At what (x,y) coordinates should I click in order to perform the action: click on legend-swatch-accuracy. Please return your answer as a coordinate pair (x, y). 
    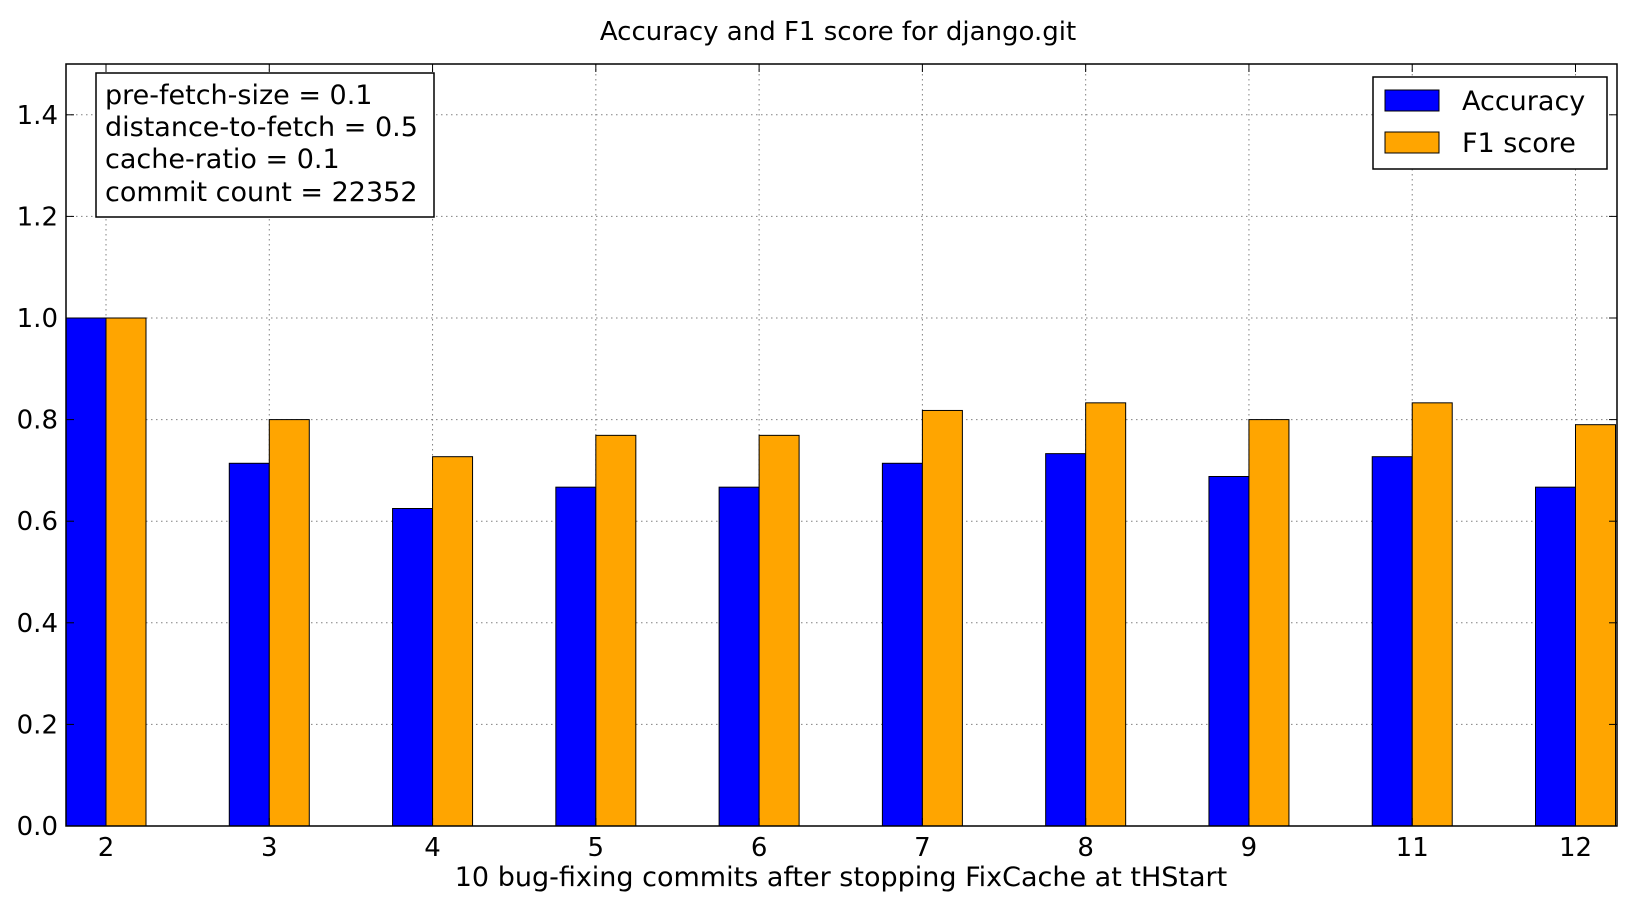
    Looking at the image, I should click on (1412, 100).